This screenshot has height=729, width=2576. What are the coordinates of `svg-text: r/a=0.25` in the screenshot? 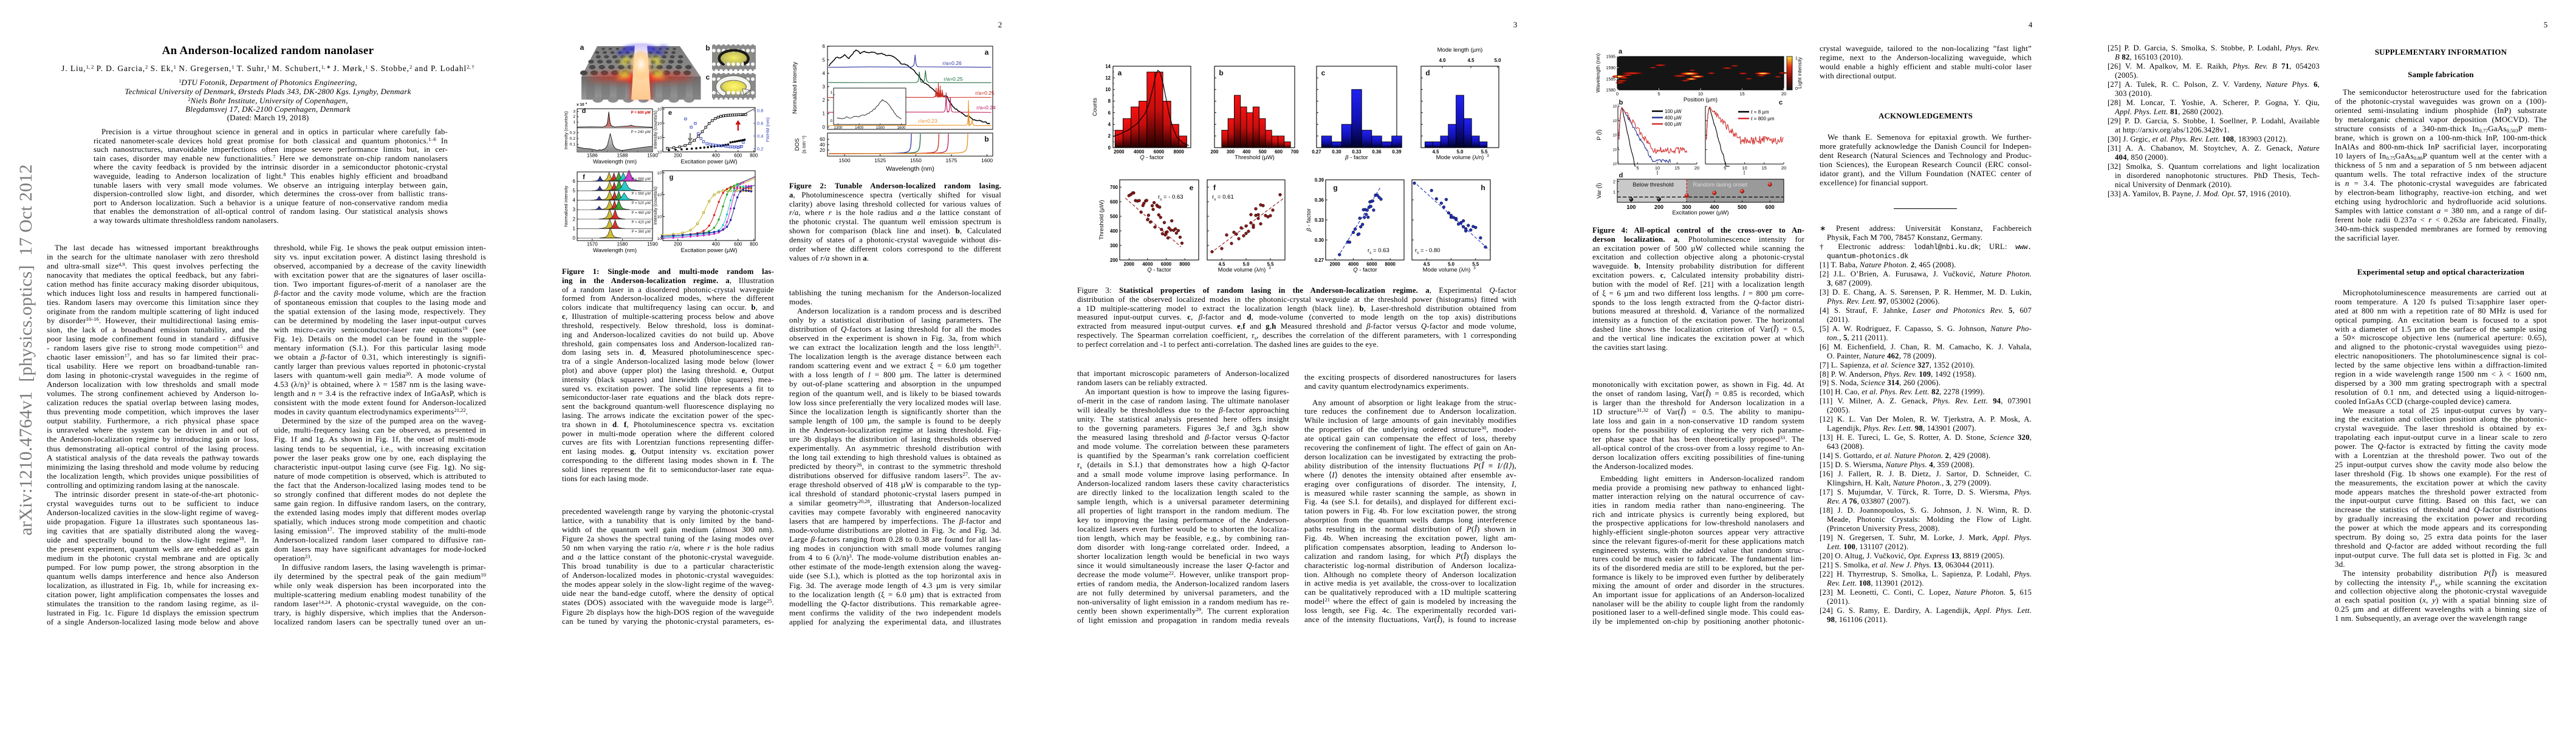 It's located at (953, 79).